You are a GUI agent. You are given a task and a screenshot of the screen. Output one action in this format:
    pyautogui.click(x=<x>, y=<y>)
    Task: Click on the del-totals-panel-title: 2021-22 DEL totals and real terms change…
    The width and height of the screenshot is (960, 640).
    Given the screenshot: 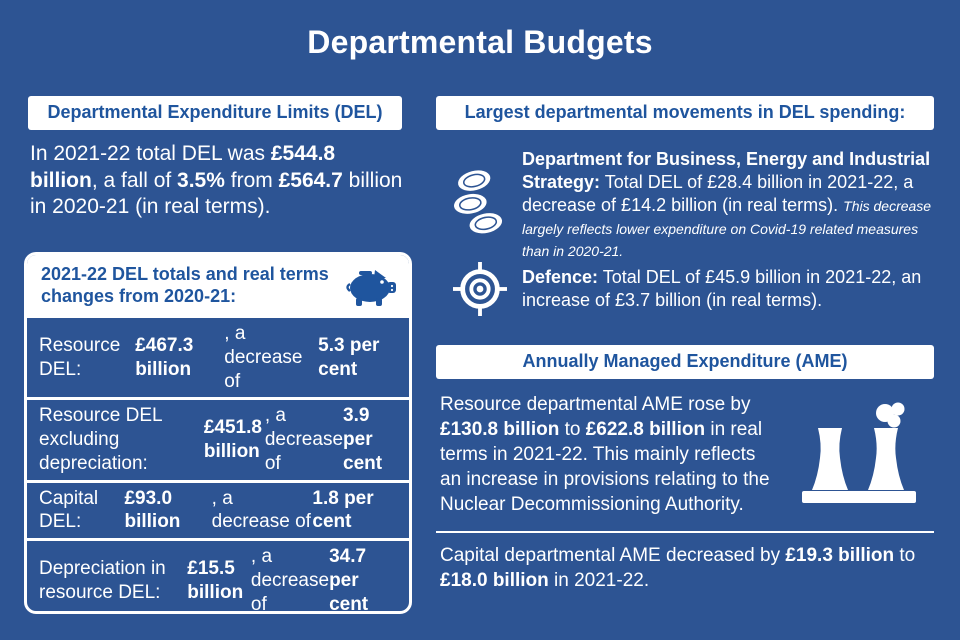 What is the action you would take?
    pyautogui.click(x=185, y=285)
    